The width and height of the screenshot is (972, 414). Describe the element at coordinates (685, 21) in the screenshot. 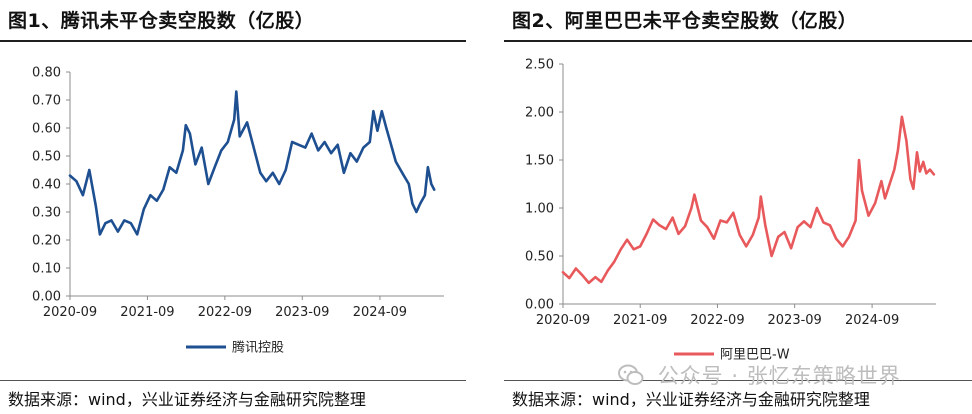

I see `chart-title: 图2、阿里巴巴未平仓卖空股数（亿股）` at that location.